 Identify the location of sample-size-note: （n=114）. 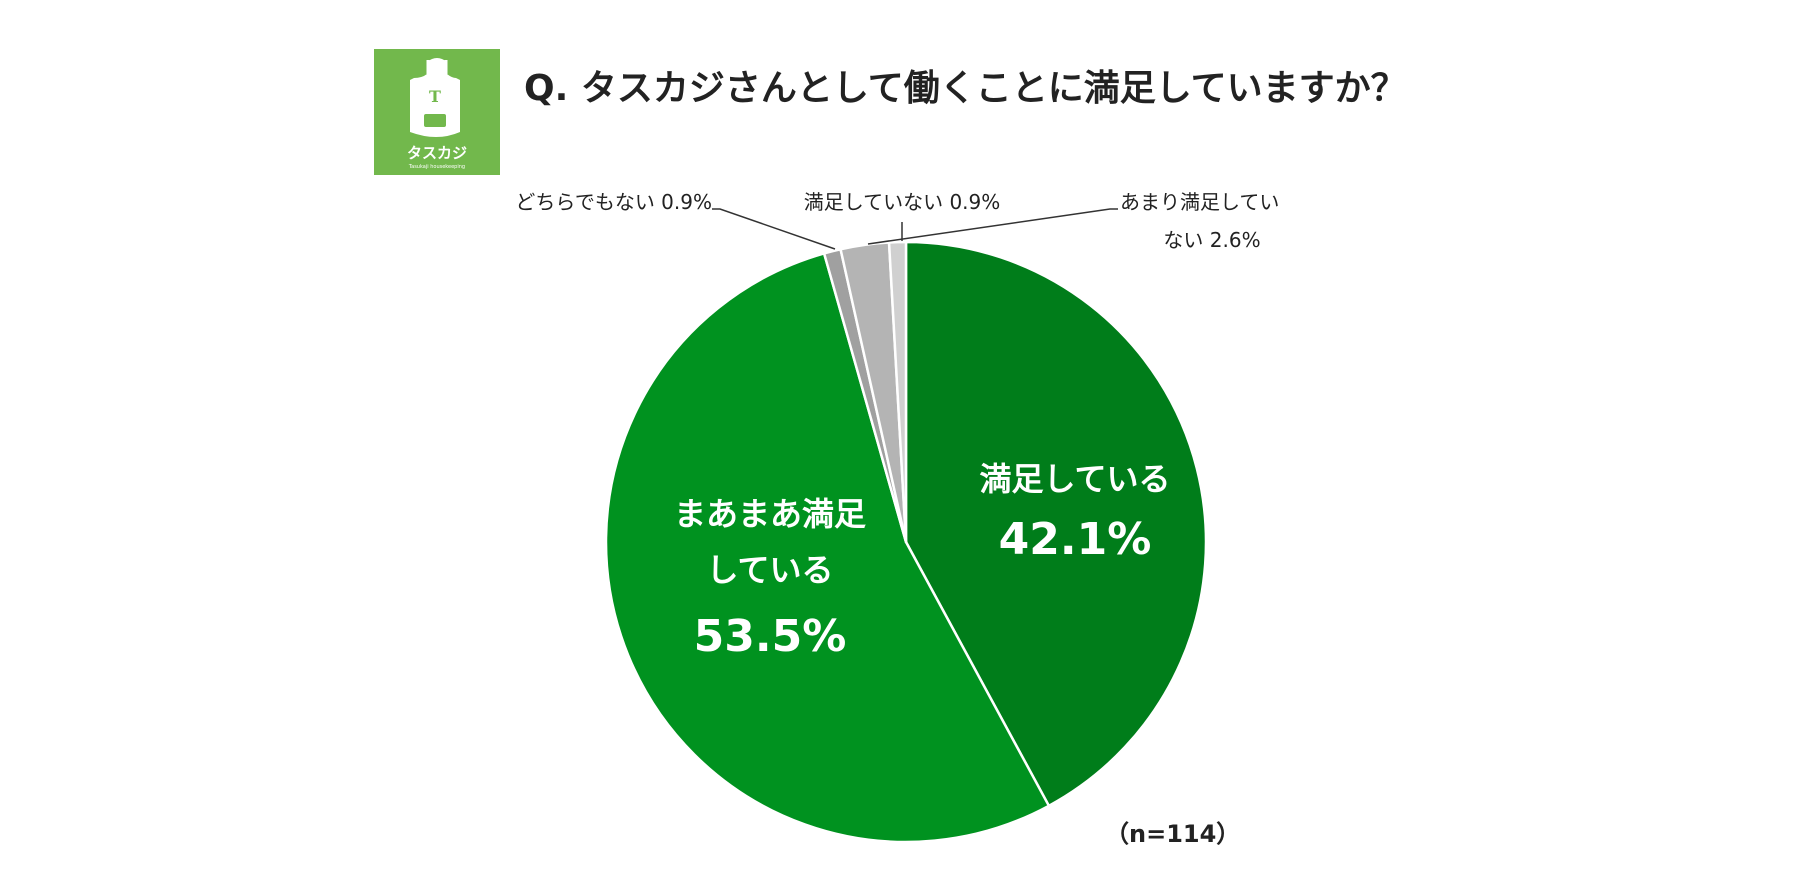
(1172, 834).